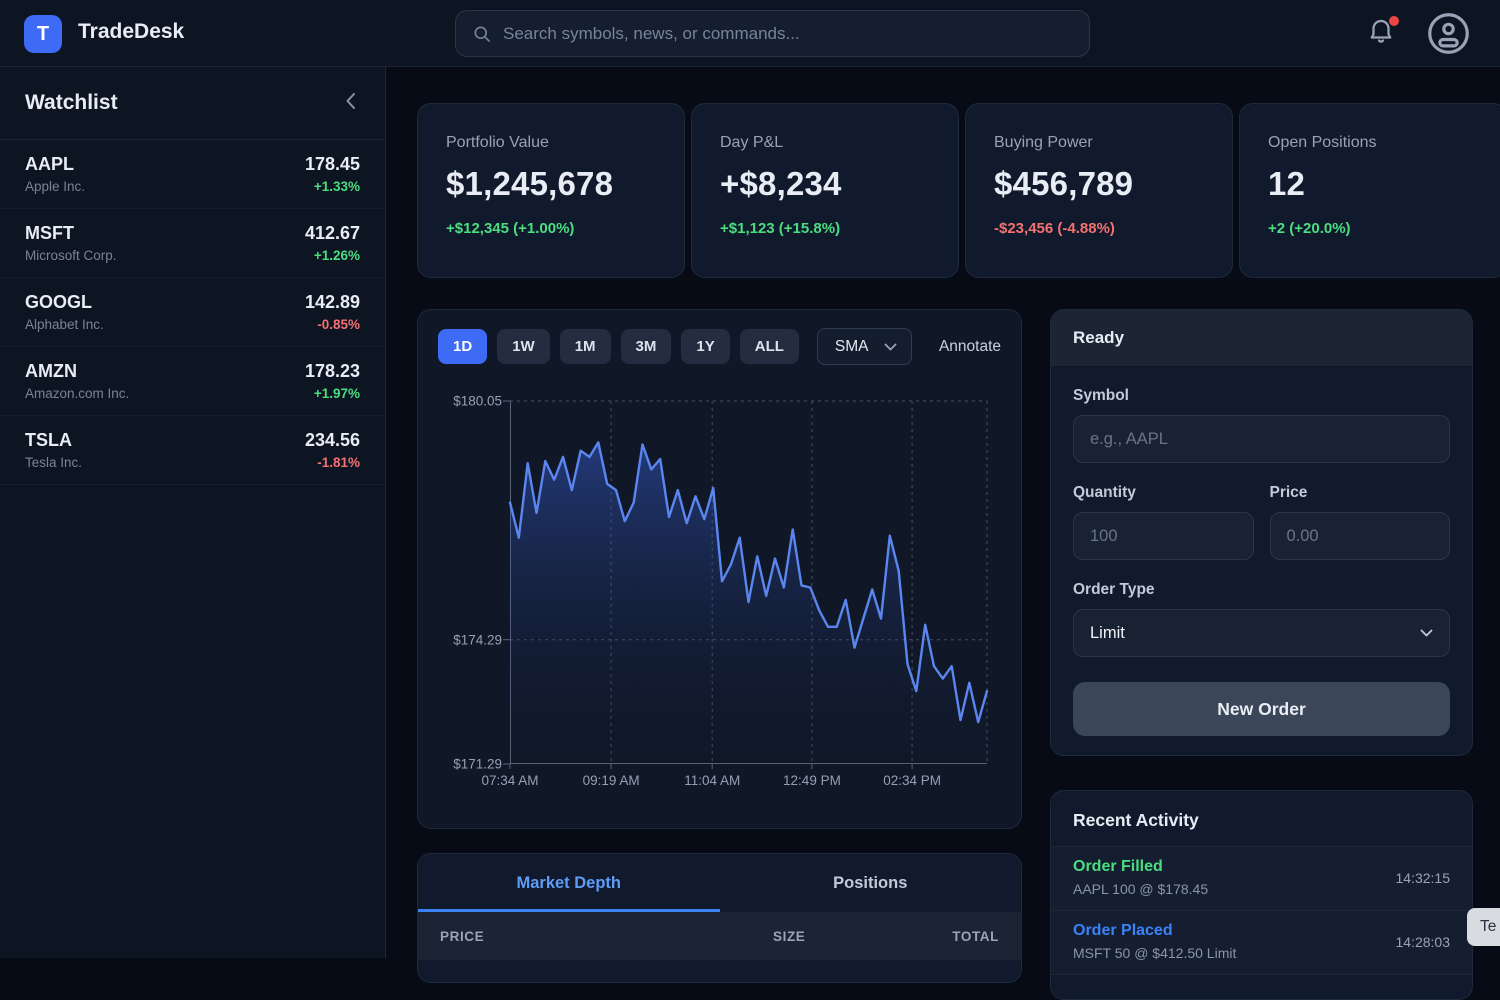  Describe the element at coordinates (49, 164) in the screenshot. I see `symbol: AAPL` at that location.